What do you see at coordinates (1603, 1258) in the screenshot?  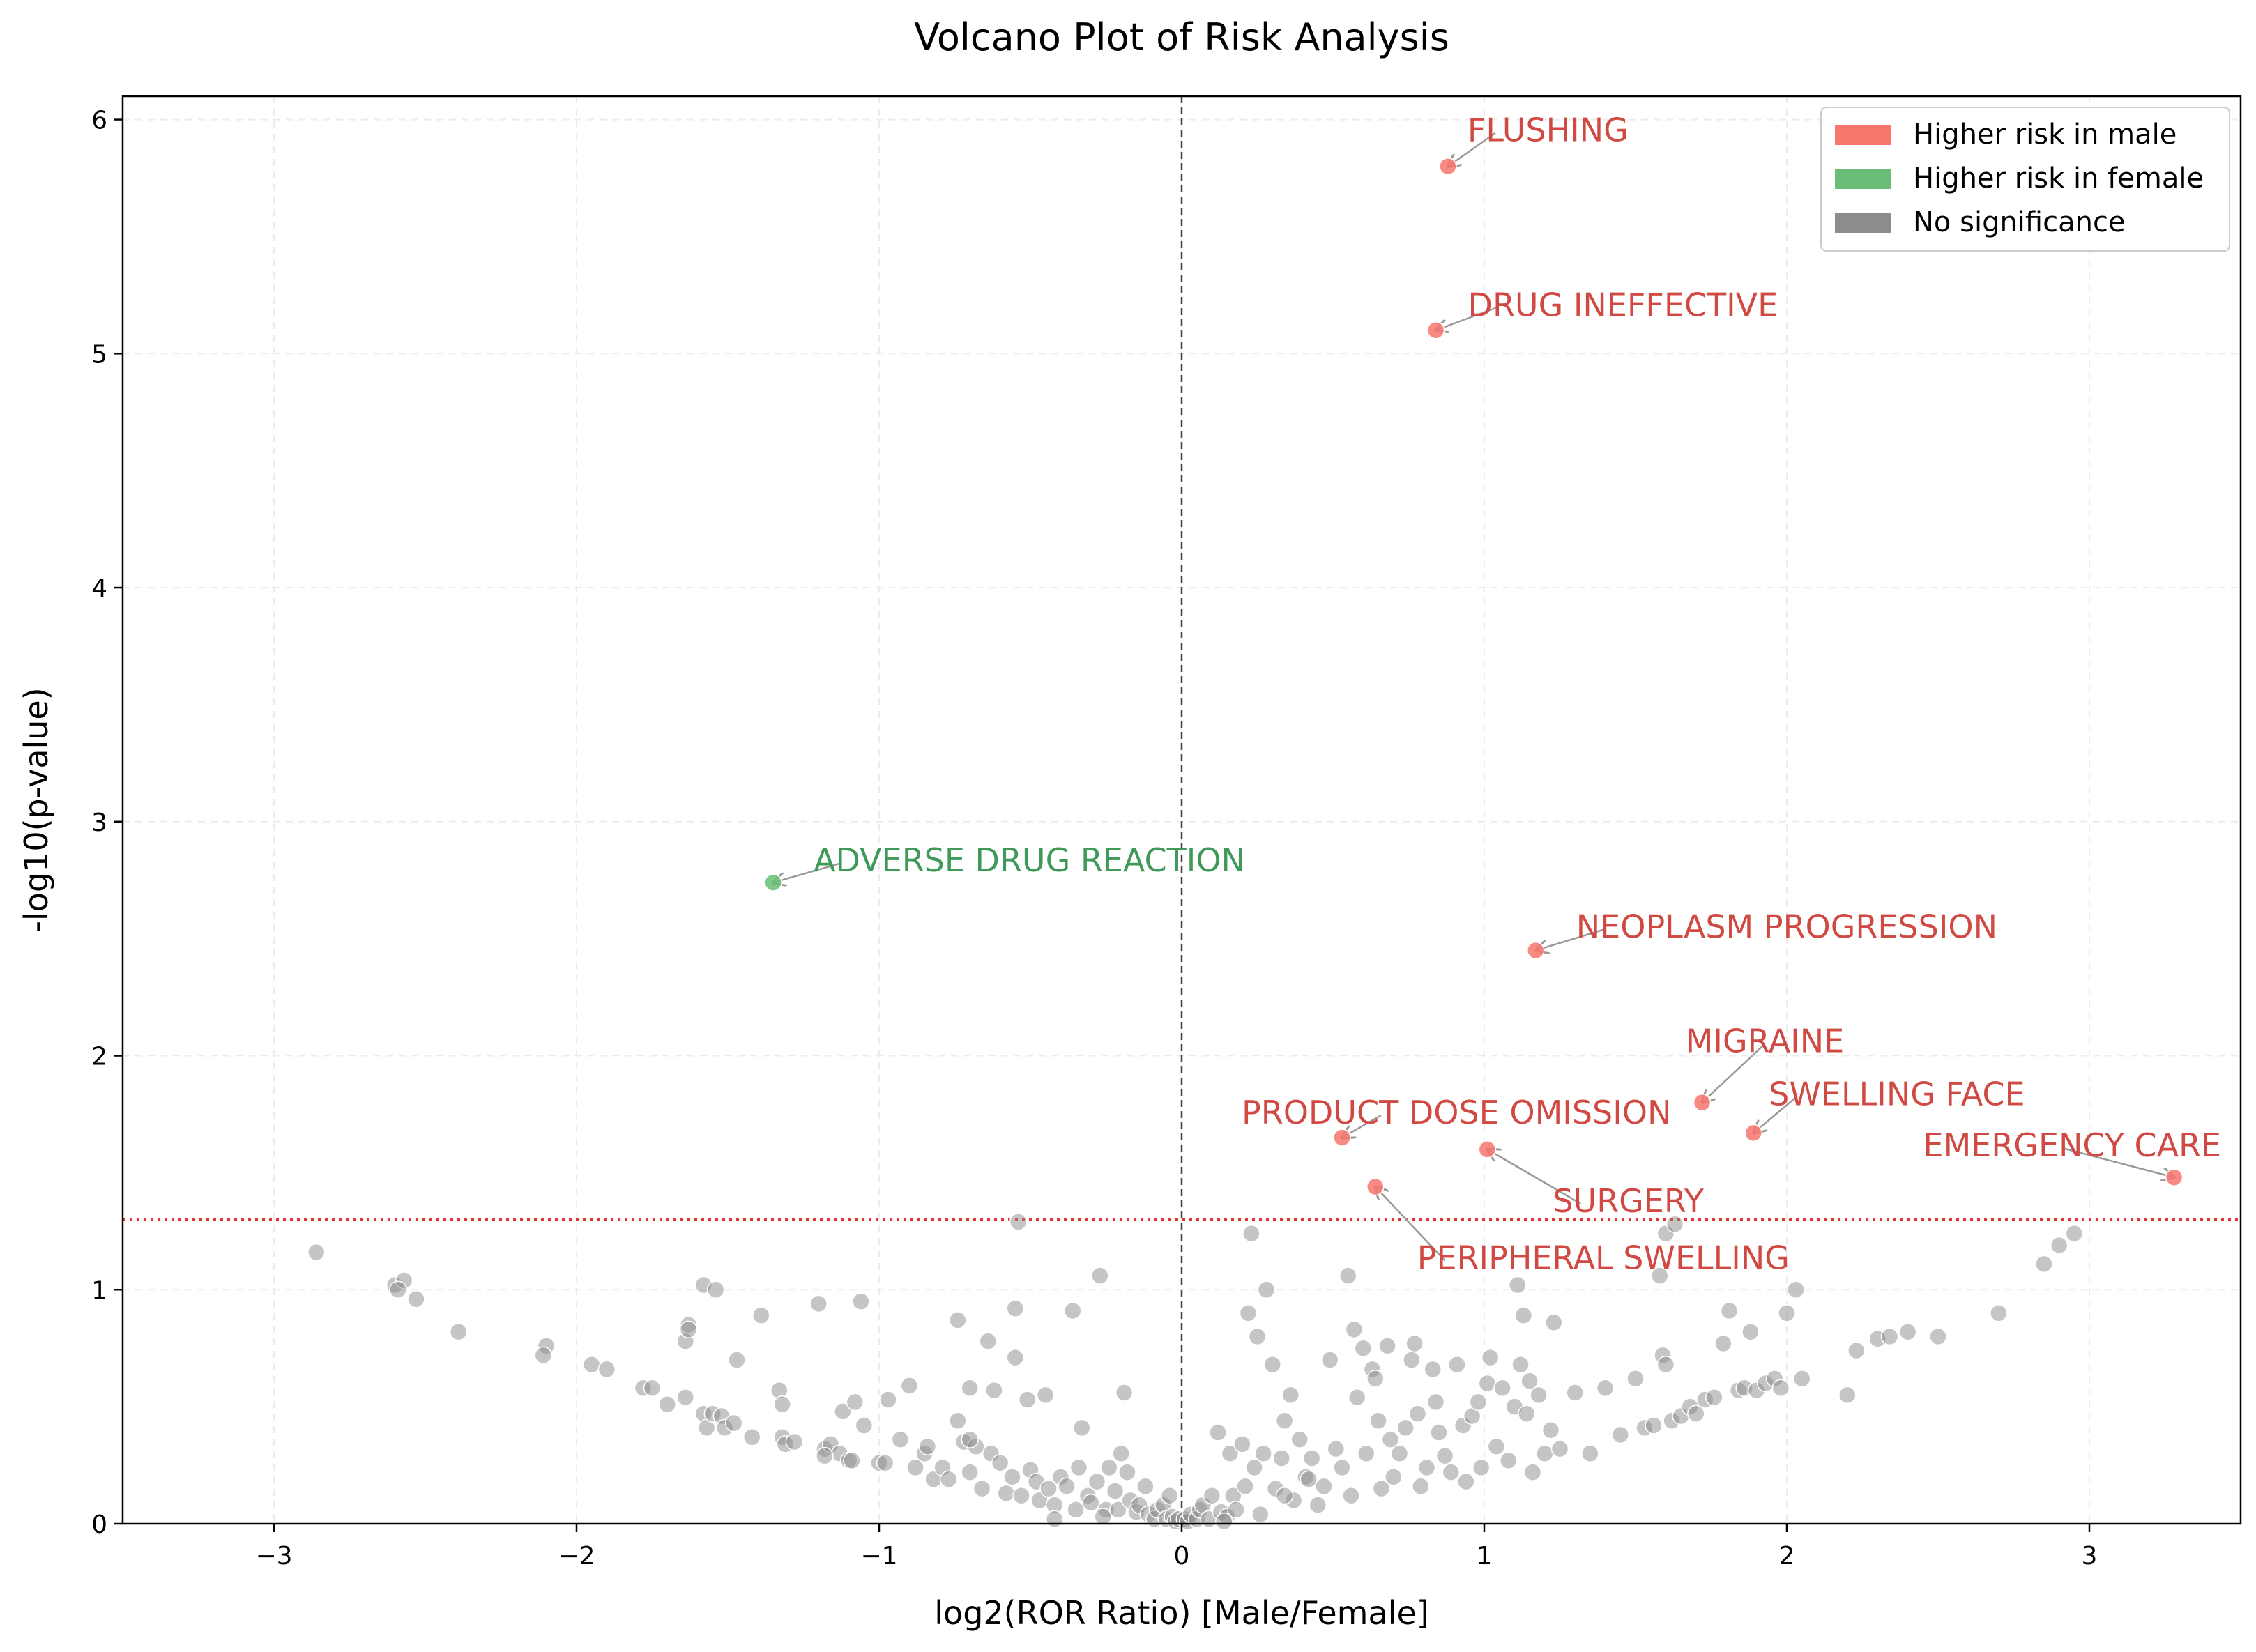 I see `annotation-label: PERIPHERAL SWELLING` at bounding box center [1603, 1258].